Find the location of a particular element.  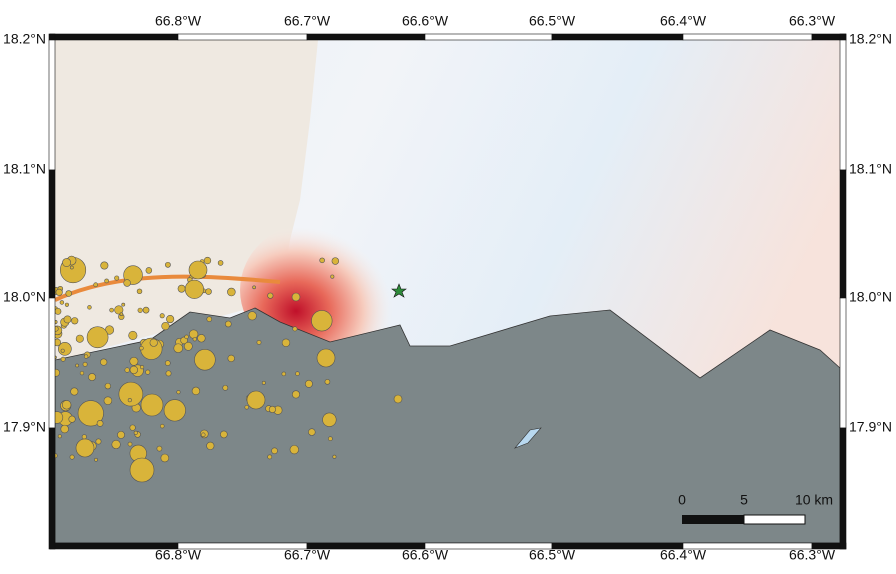

longitude-label: 66.4°W is located at coordinates (683, 555).